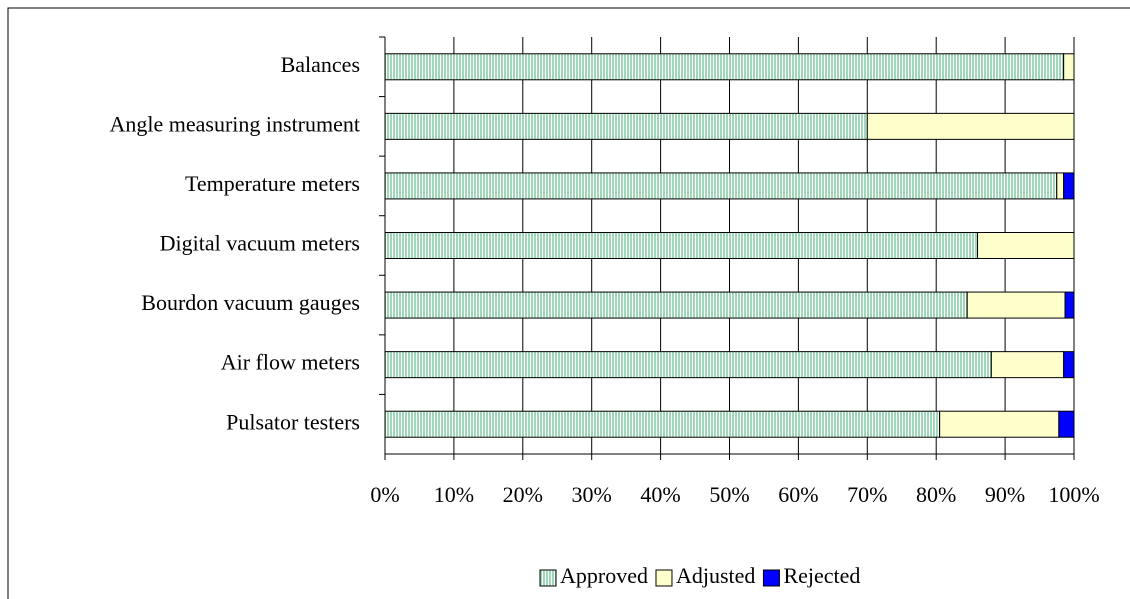  I want to click on x-tick-label: 70%, so click(867, 494).